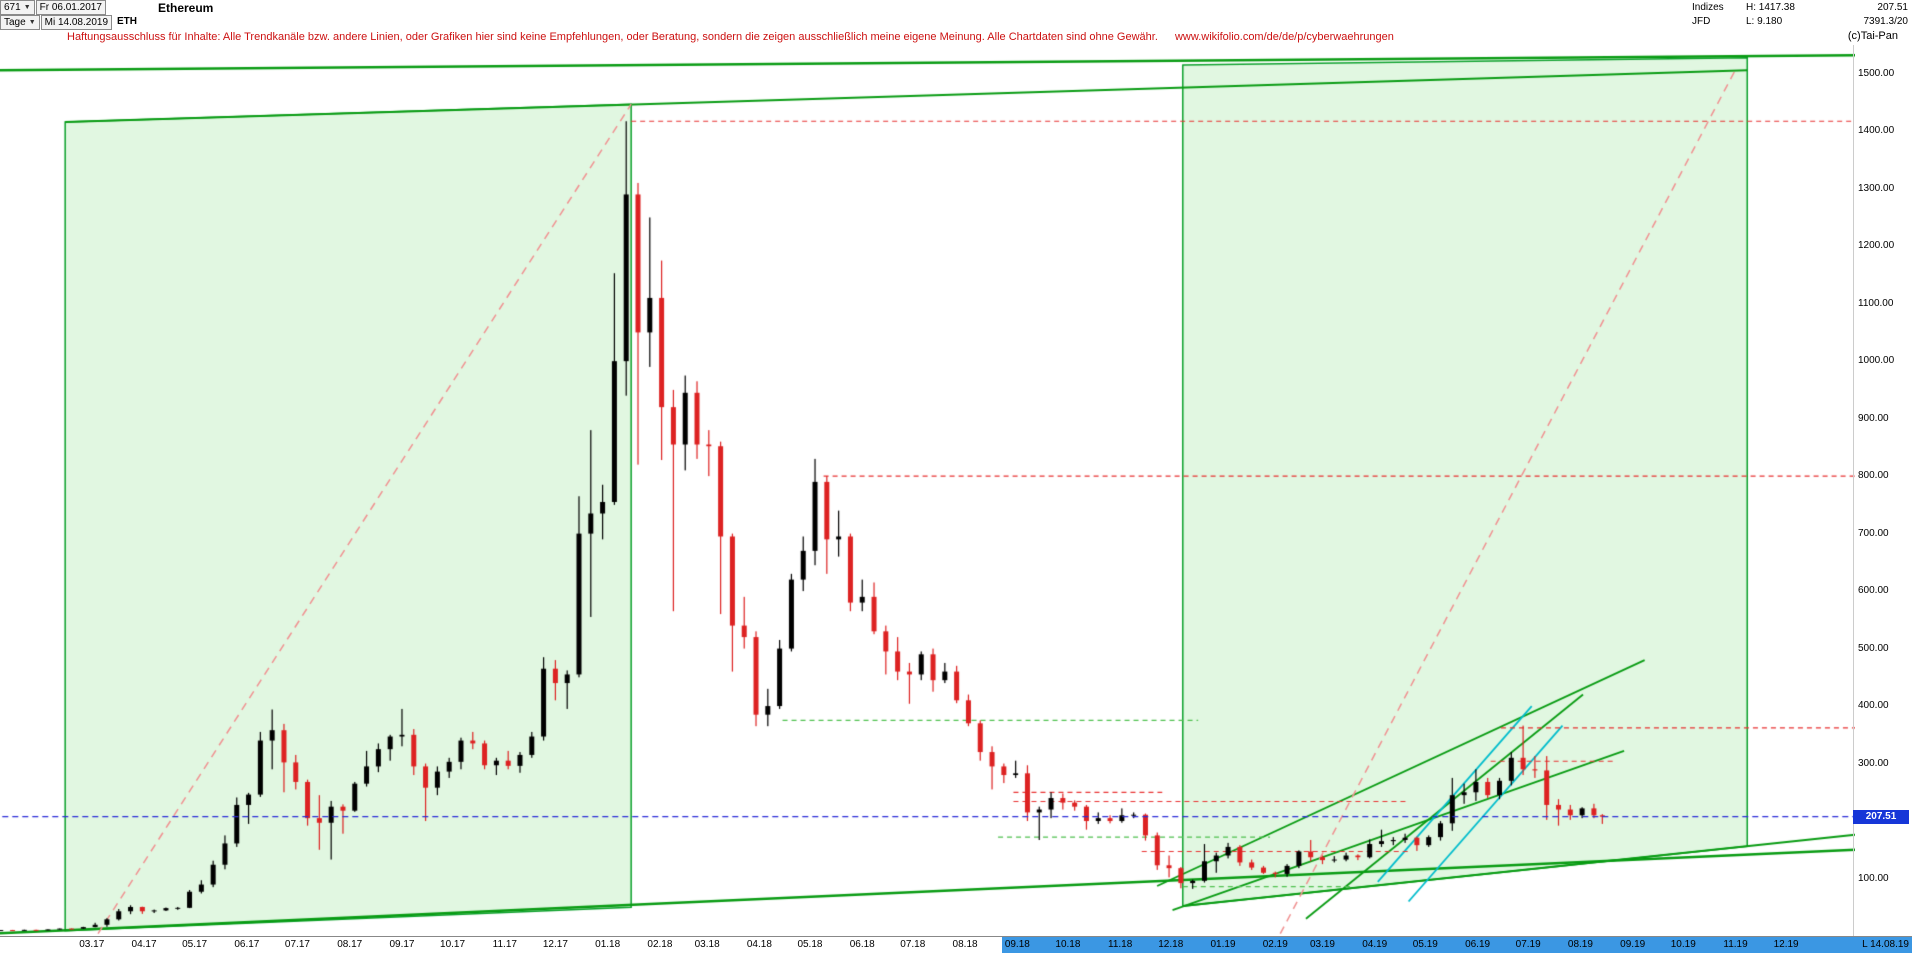 The width and height of the screenshot is (1912, 953). Describe the element at coordinates (913, 944) in the screenshot. I see `x-axis-label: 07.18` at that location.